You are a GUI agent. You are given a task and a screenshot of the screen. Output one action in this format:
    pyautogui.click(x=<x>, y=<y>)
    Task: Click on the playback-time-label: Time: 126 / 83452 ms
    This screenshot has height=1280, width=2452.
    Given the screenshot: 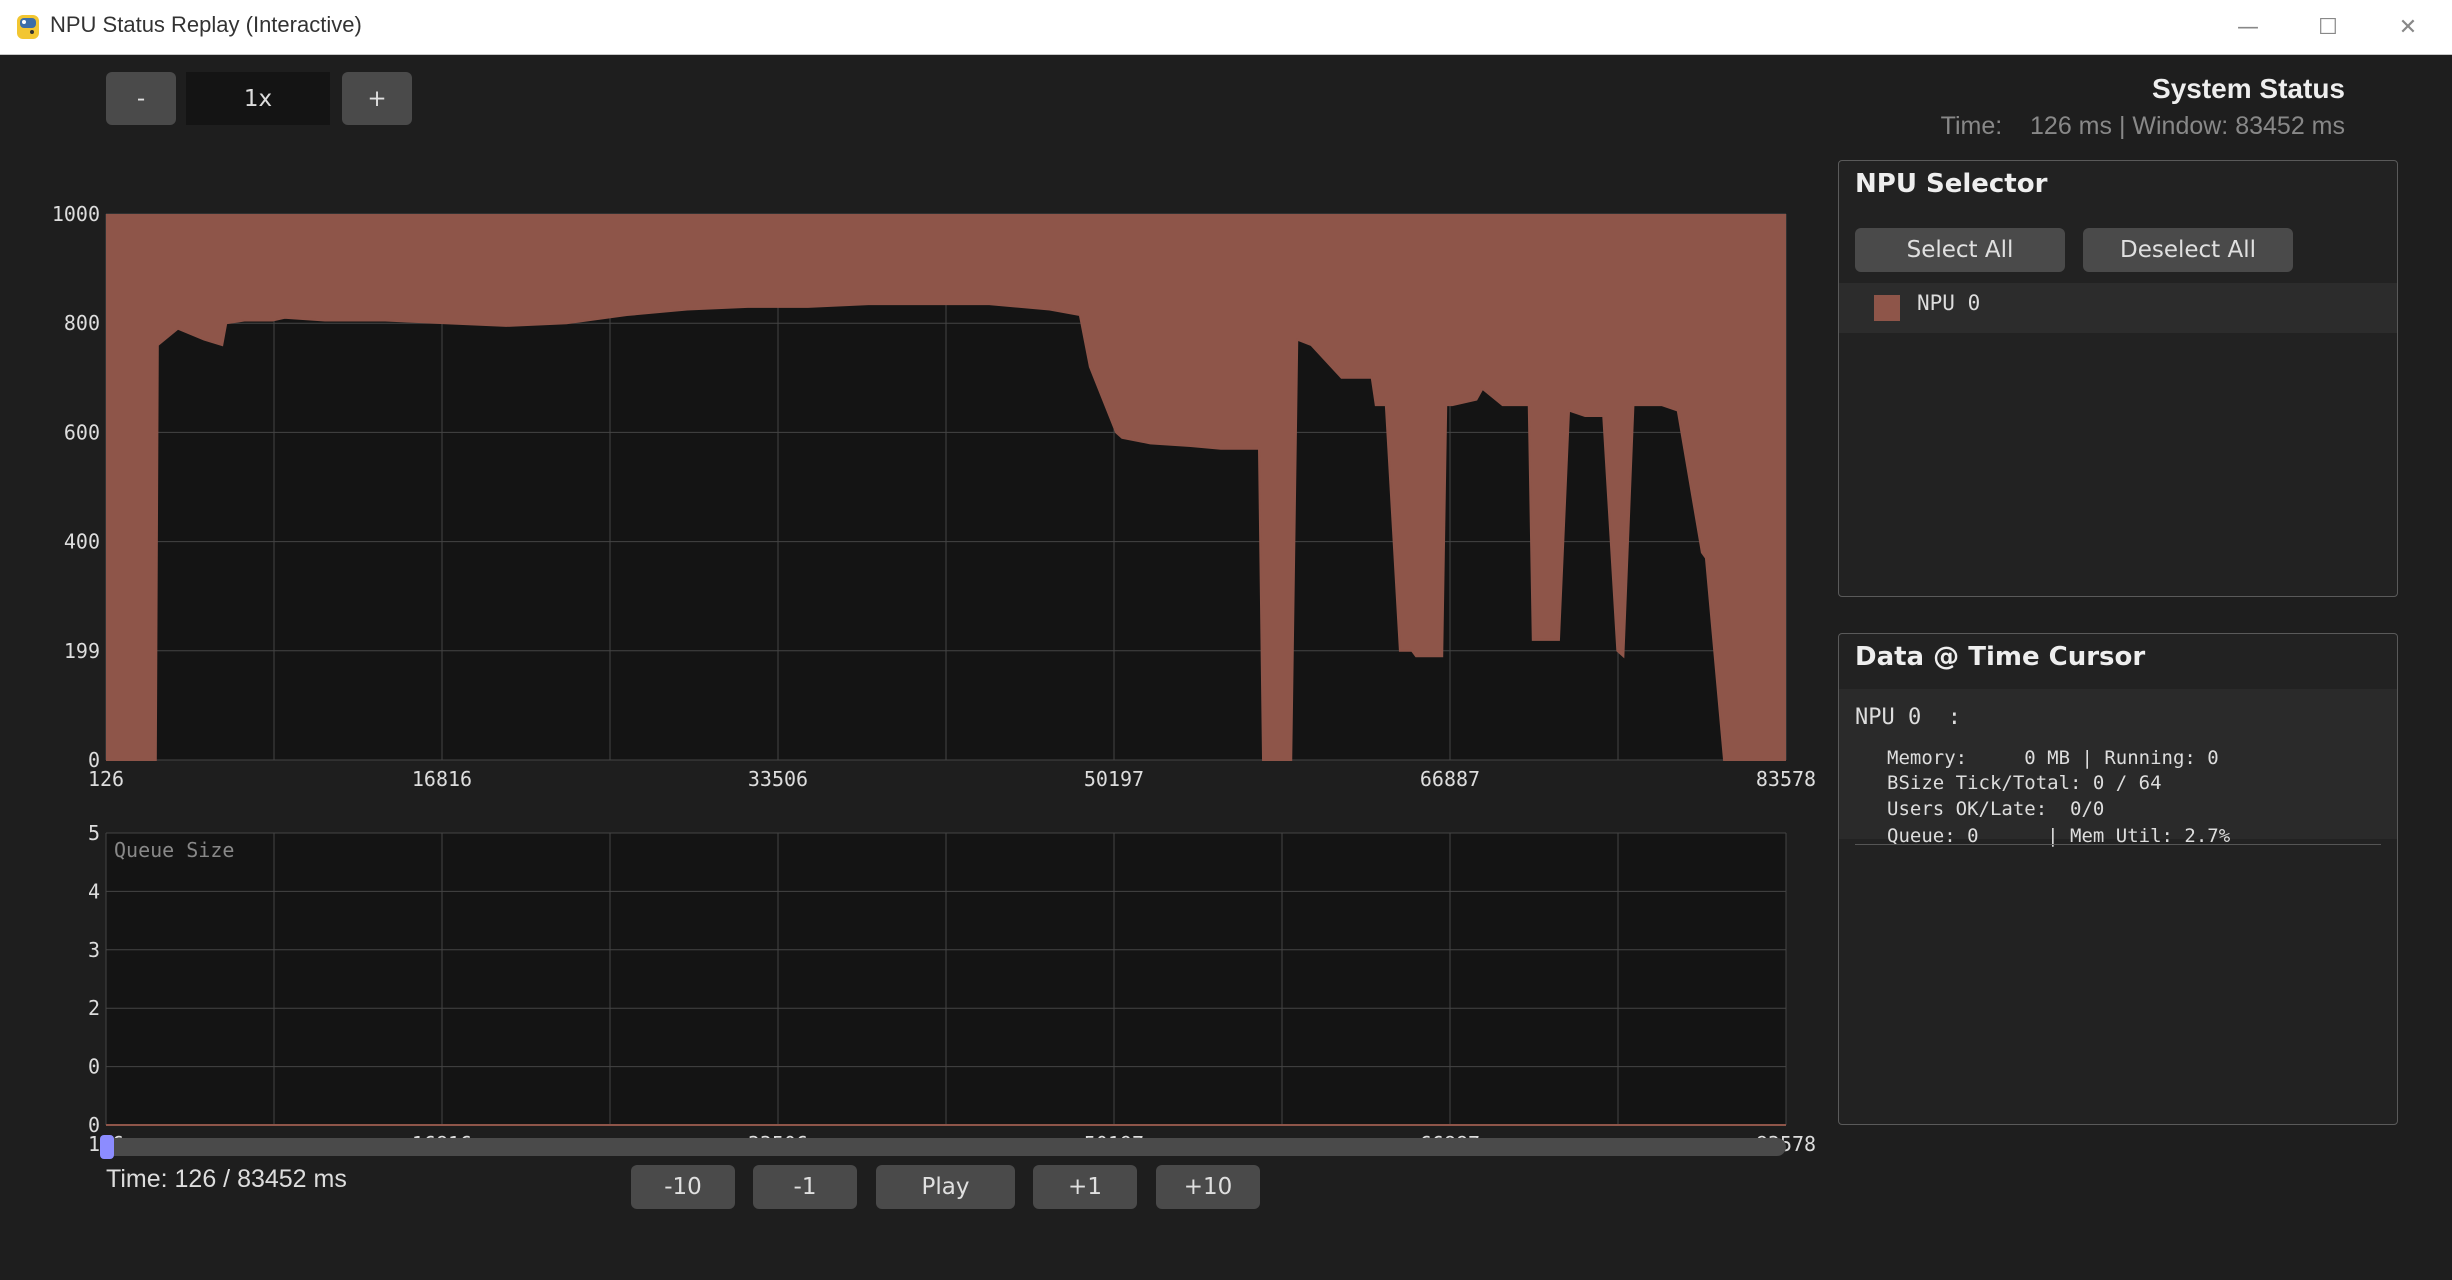 What is the action you would take?
    pyautogui.click(x=226, y=1179)
    